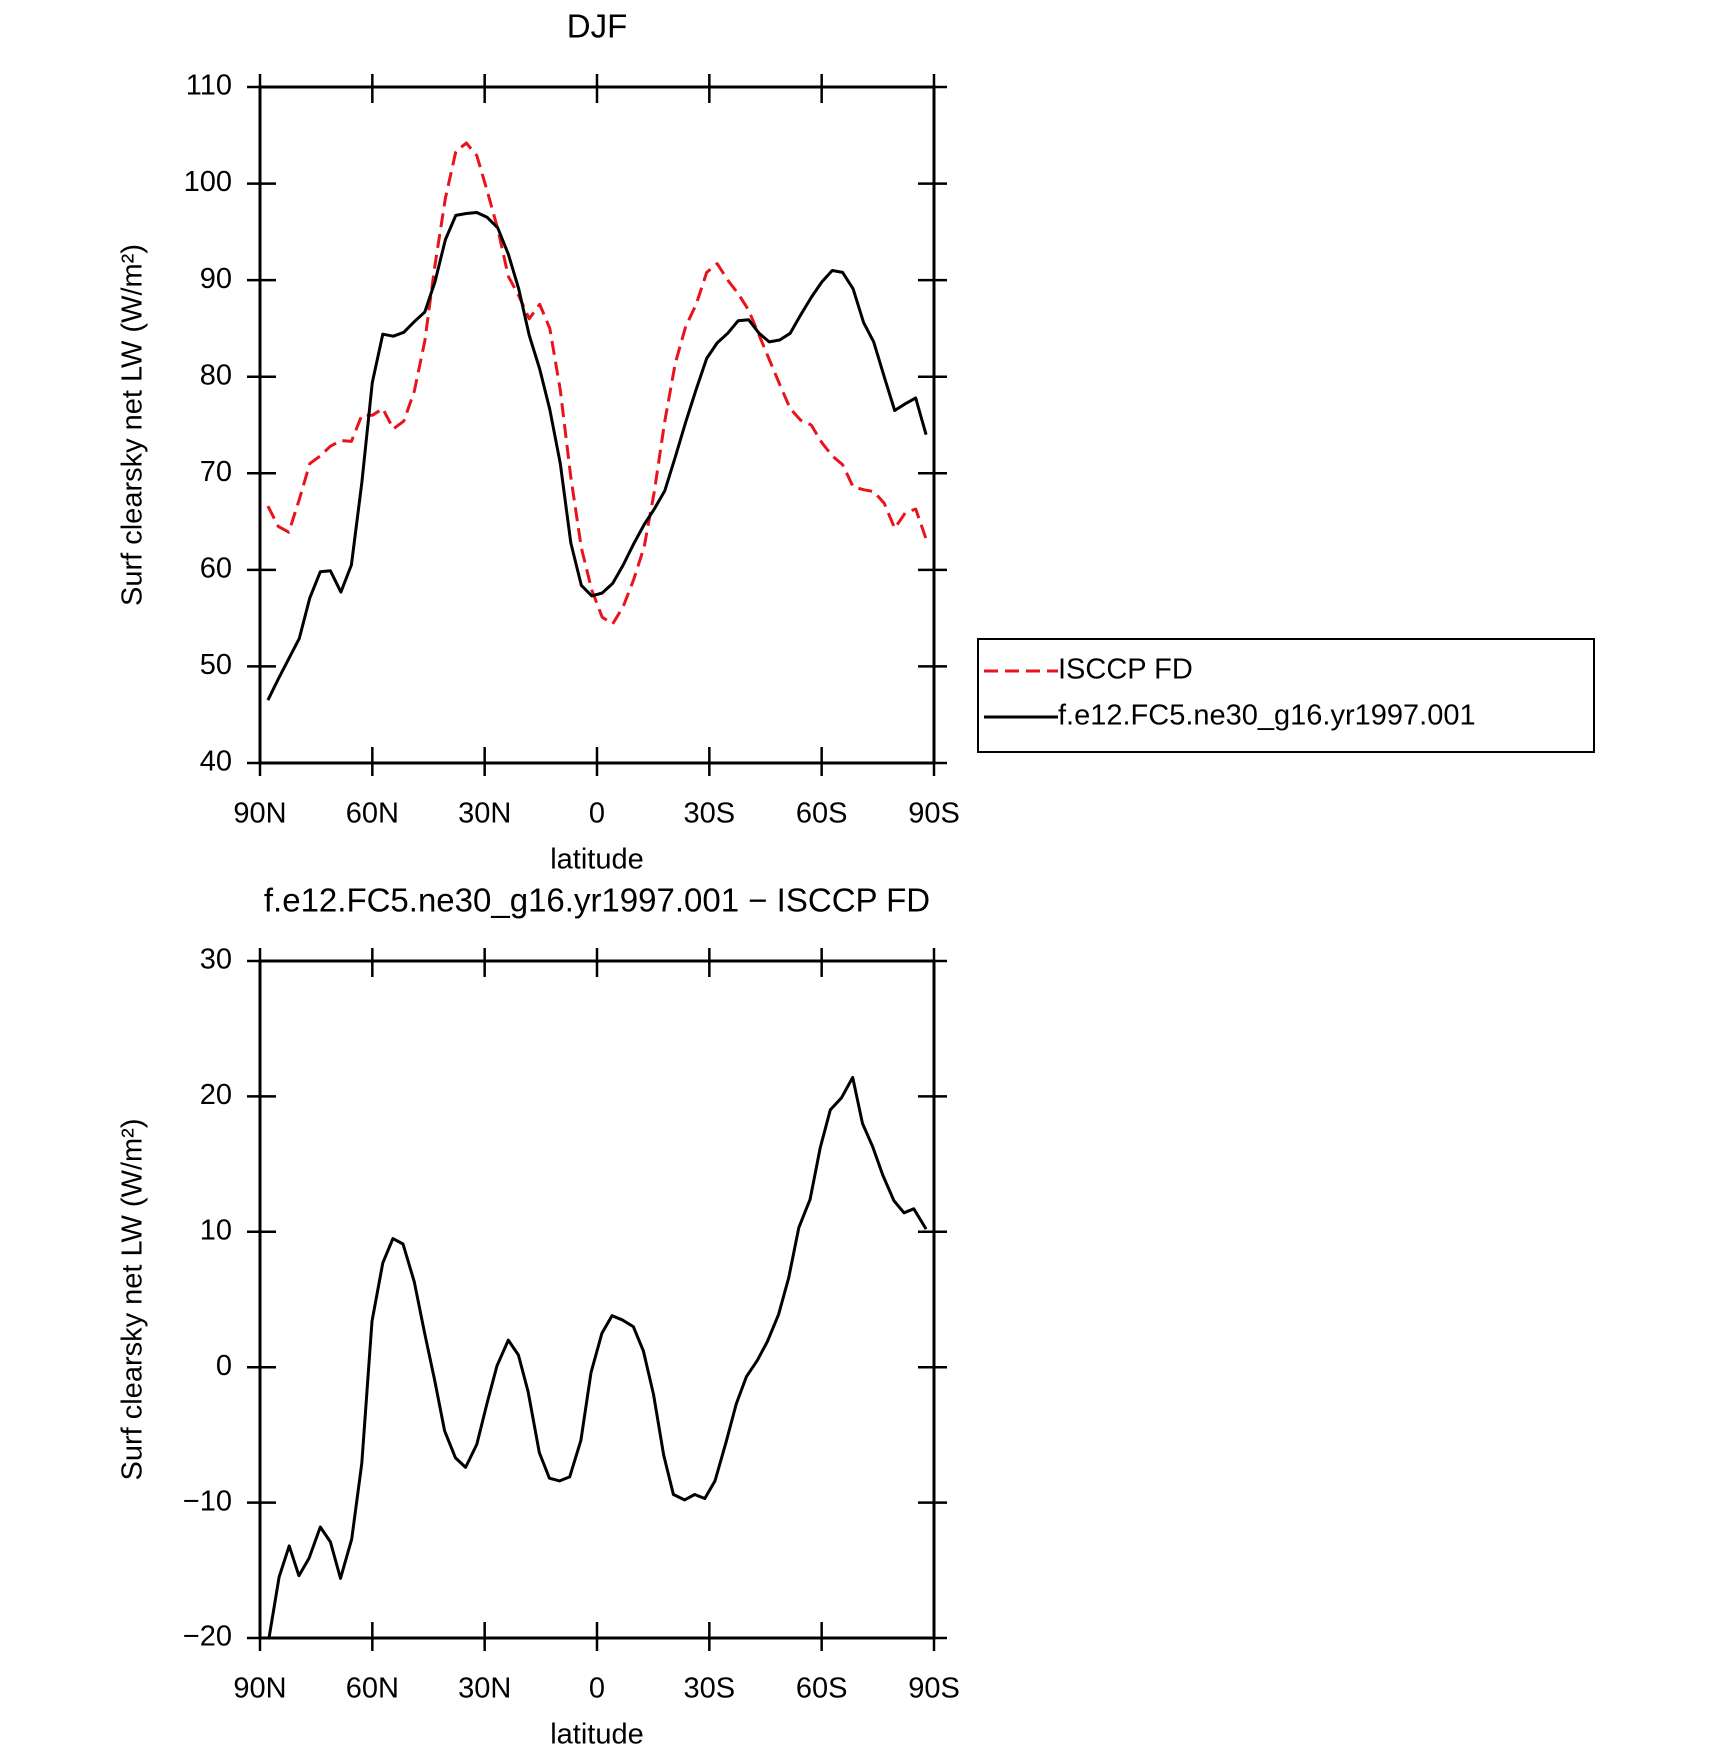 The image size is (1710, 1762). I want to click on chart-title: f.e12.FC5.ne30_g16.yr1997.001 − ISCCP FD, so click(597, 900).